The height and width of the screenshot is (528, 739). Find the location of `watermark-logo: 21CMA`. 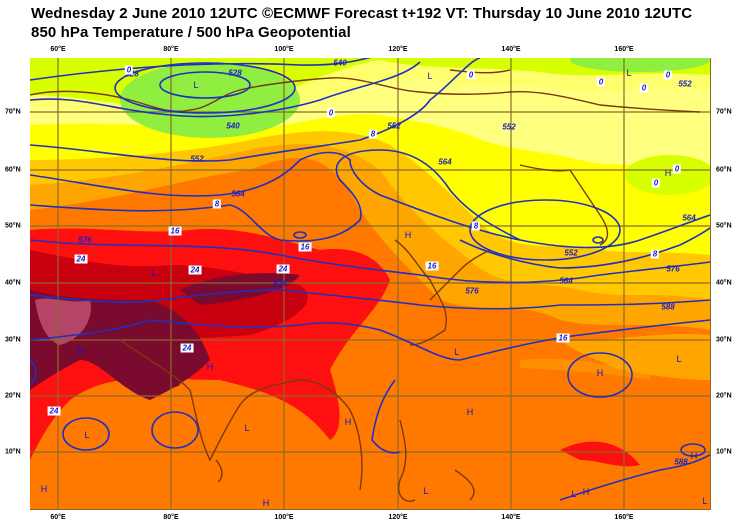

watermark-logo: 21CMA is located at coordinates (661, 507).